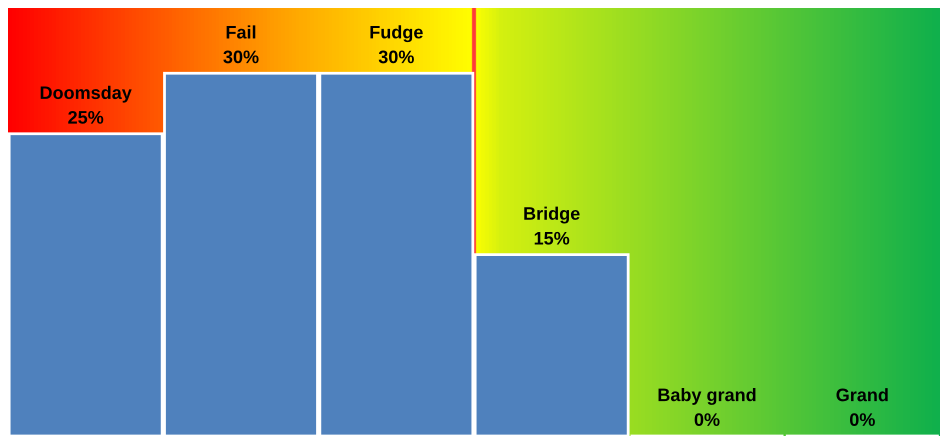 The width and height of the screenshot is (941, 436). What do you see at coordinates (396, 33) in the screenshot?
I see `x-tick-label: Fudge` at bounding box center [396, 33].